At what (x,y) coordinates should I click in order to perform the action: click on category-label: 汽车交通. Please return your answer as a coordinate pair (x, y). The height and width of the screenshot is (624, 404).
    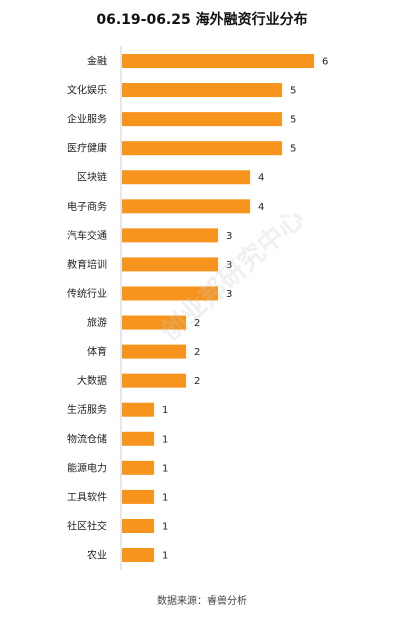
    Looking at the image, I should click on (87, 235).